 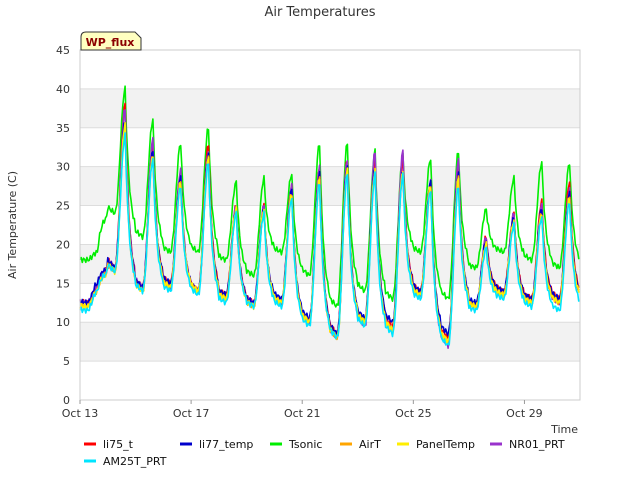 I want to click on x-tick-label: Oct 13, so click(x=80, y=413).